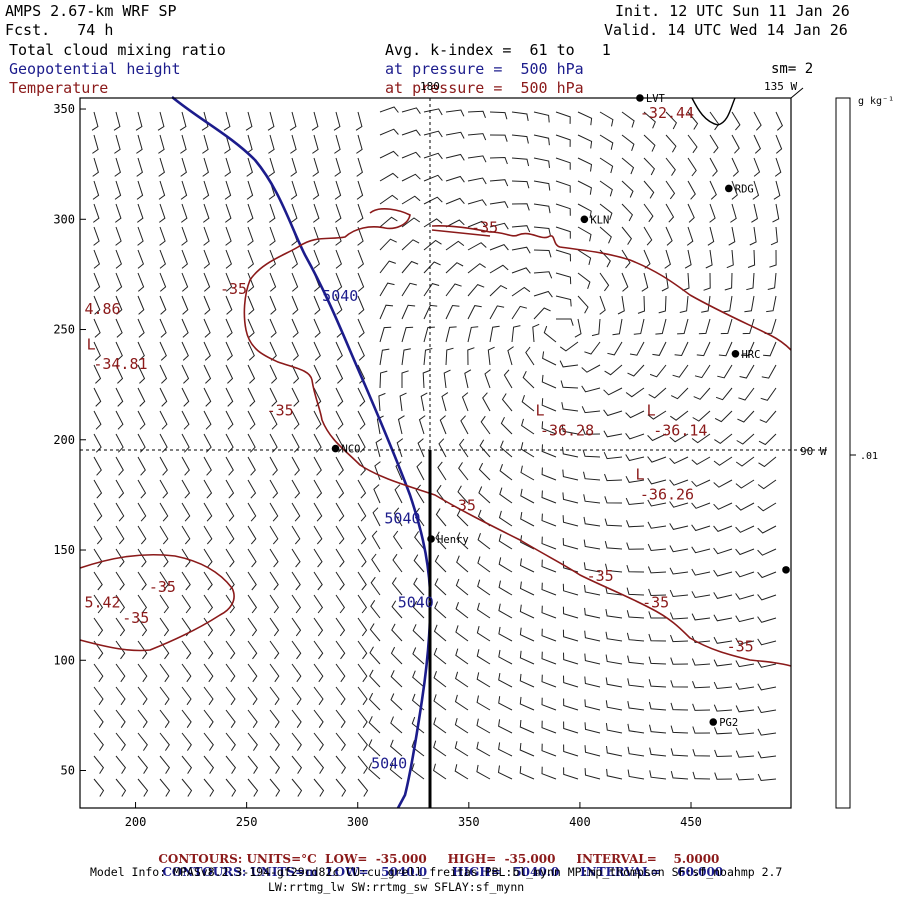  Describe the element at coordinates (64, 550) in the screenshot. I see `y-tick-label: 150` at that location.